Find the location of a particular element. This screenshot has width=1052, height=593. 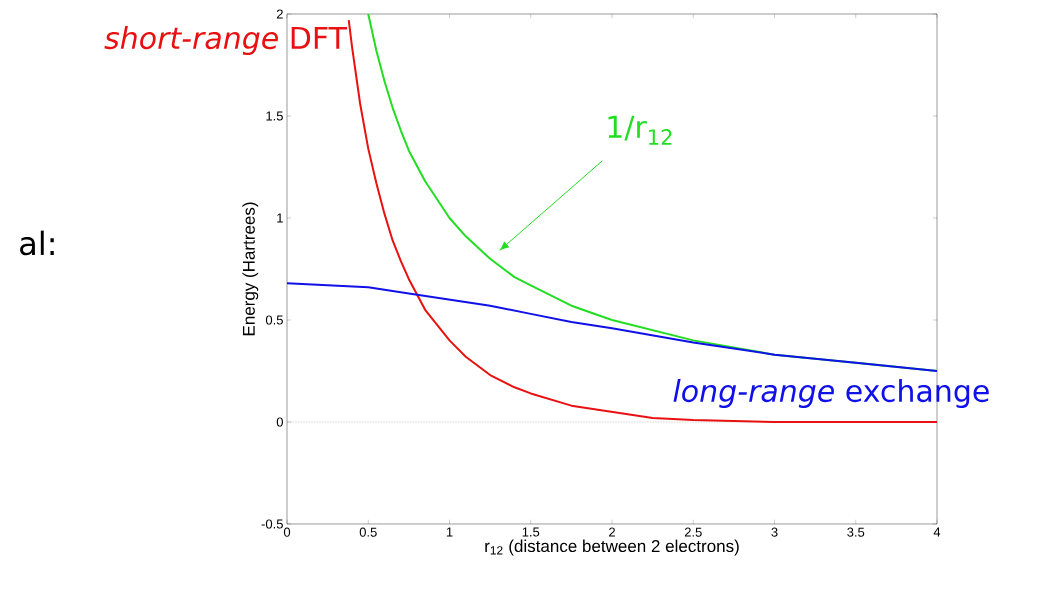

x-tick-label: 3.5 is located at coordinates (856, 532).